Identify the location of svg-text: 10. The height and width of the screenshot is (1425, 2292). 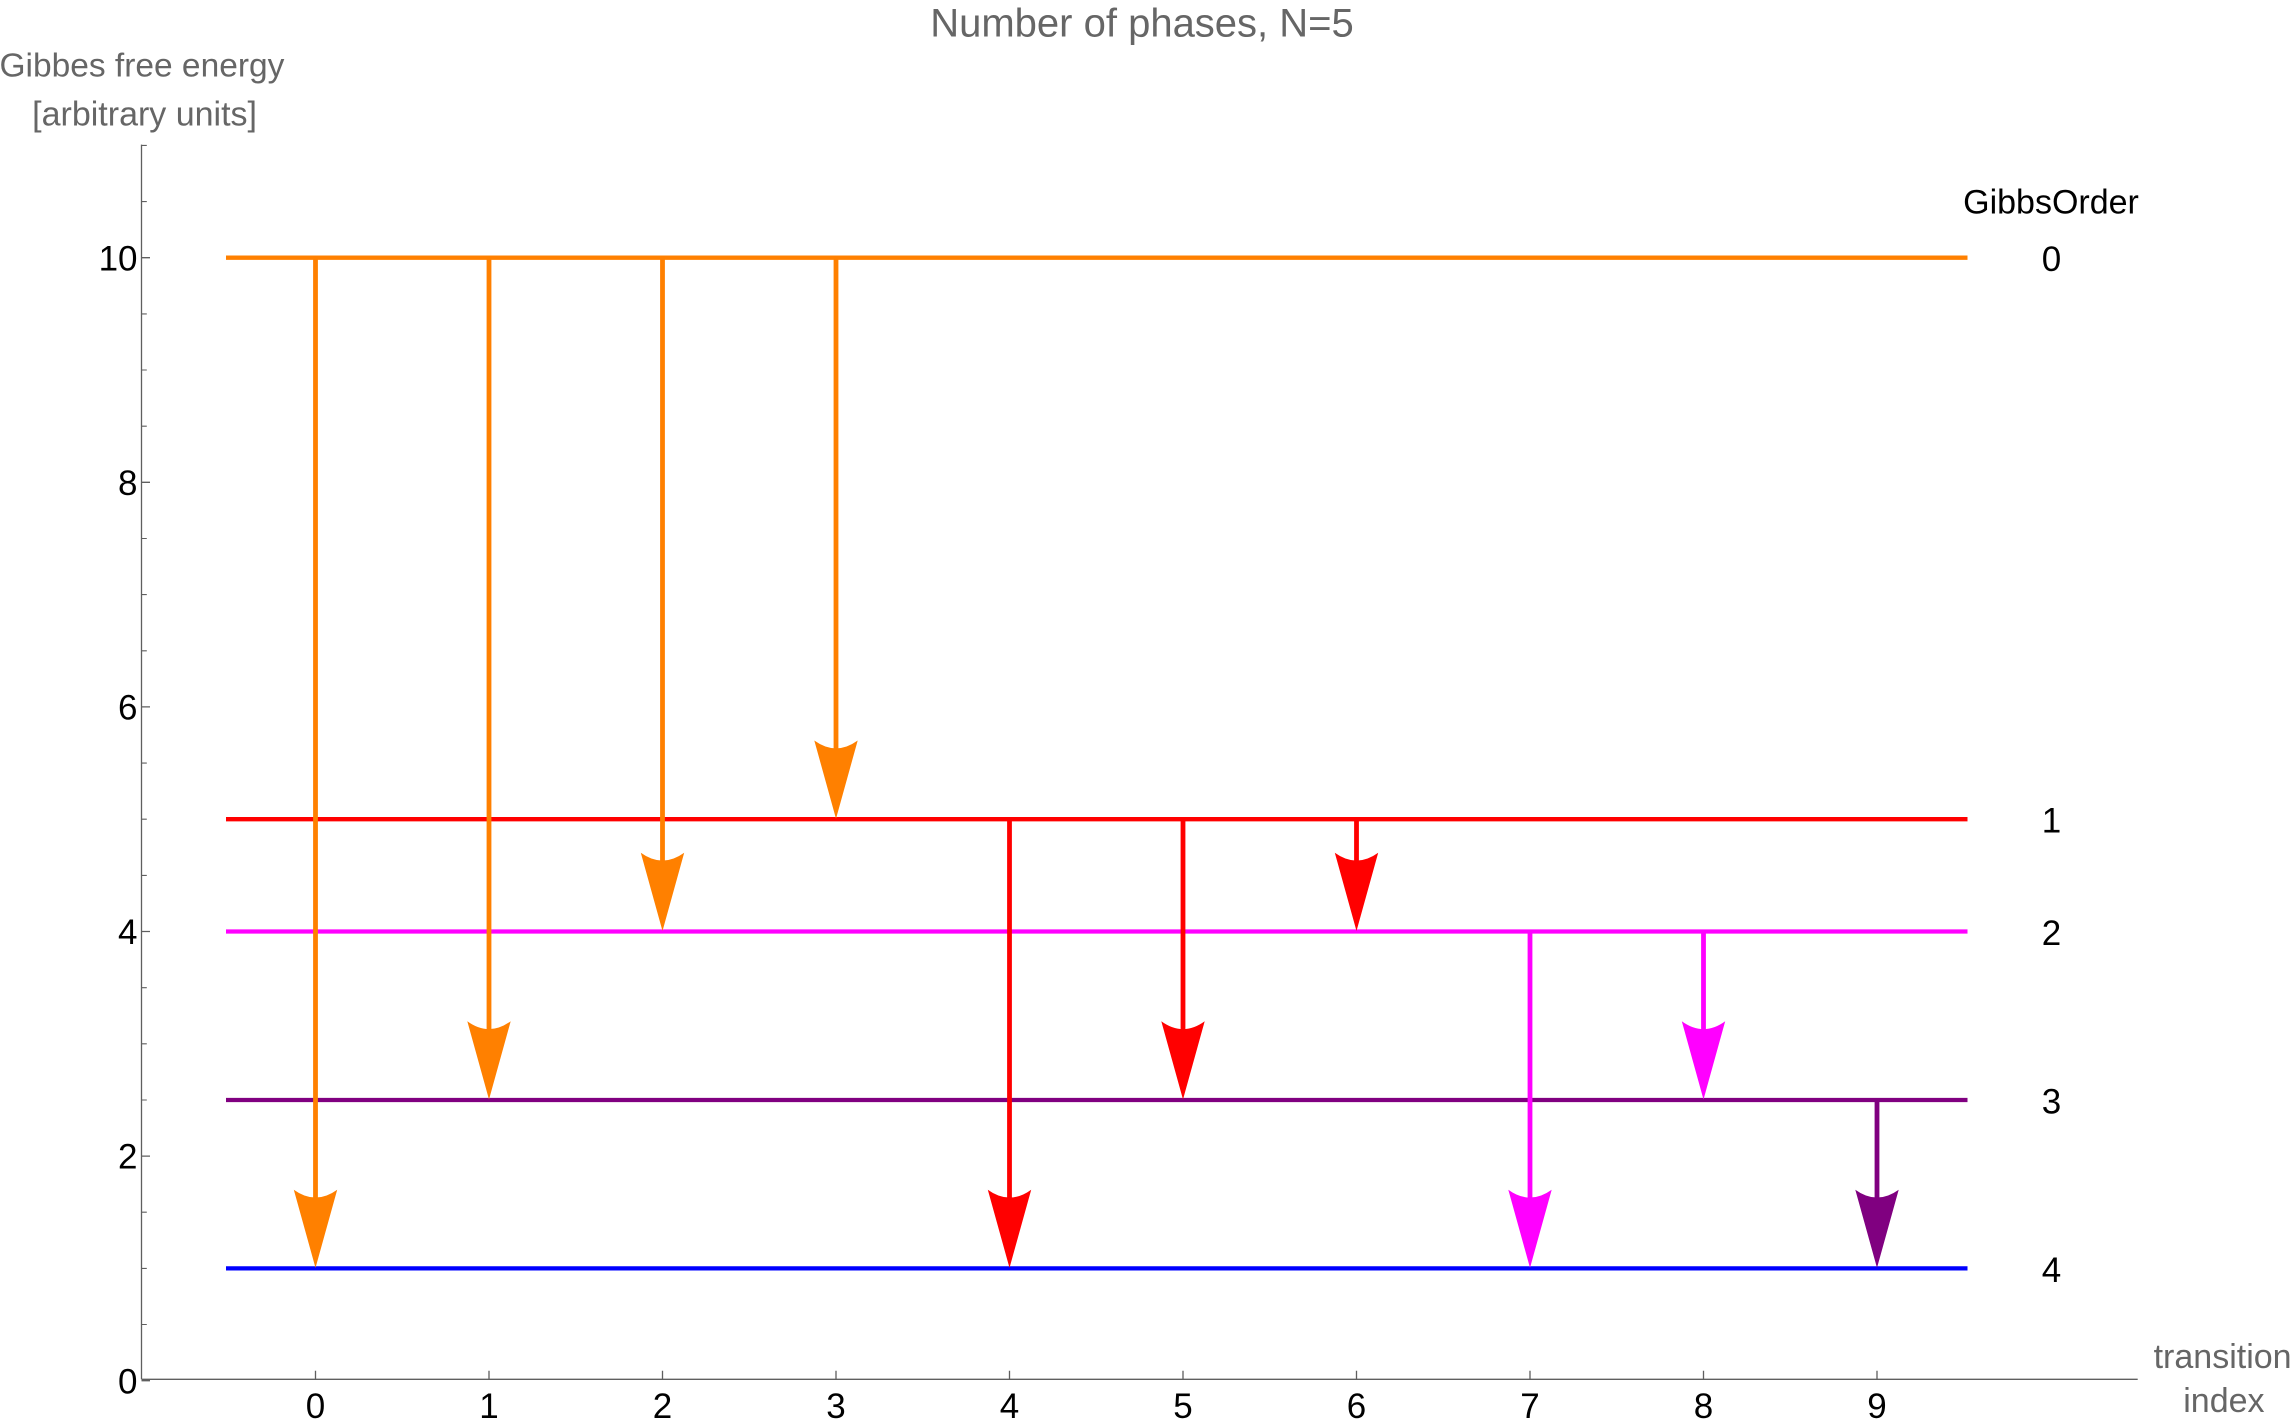
(118, 258).